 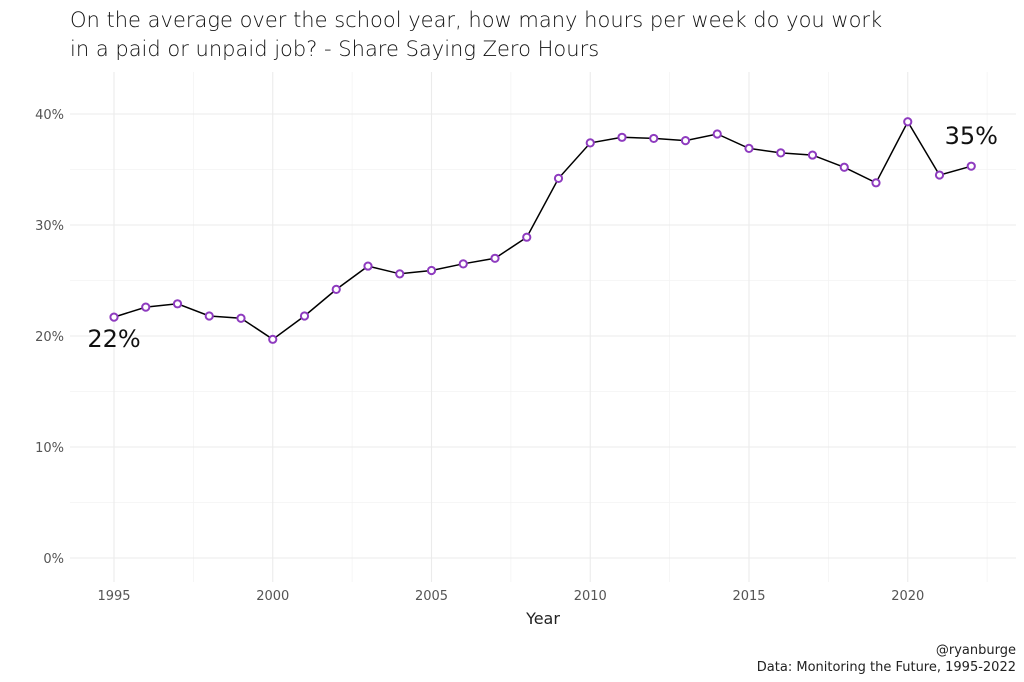 I want to click on x-tick-label: 2005, so click(x=431, y=596).